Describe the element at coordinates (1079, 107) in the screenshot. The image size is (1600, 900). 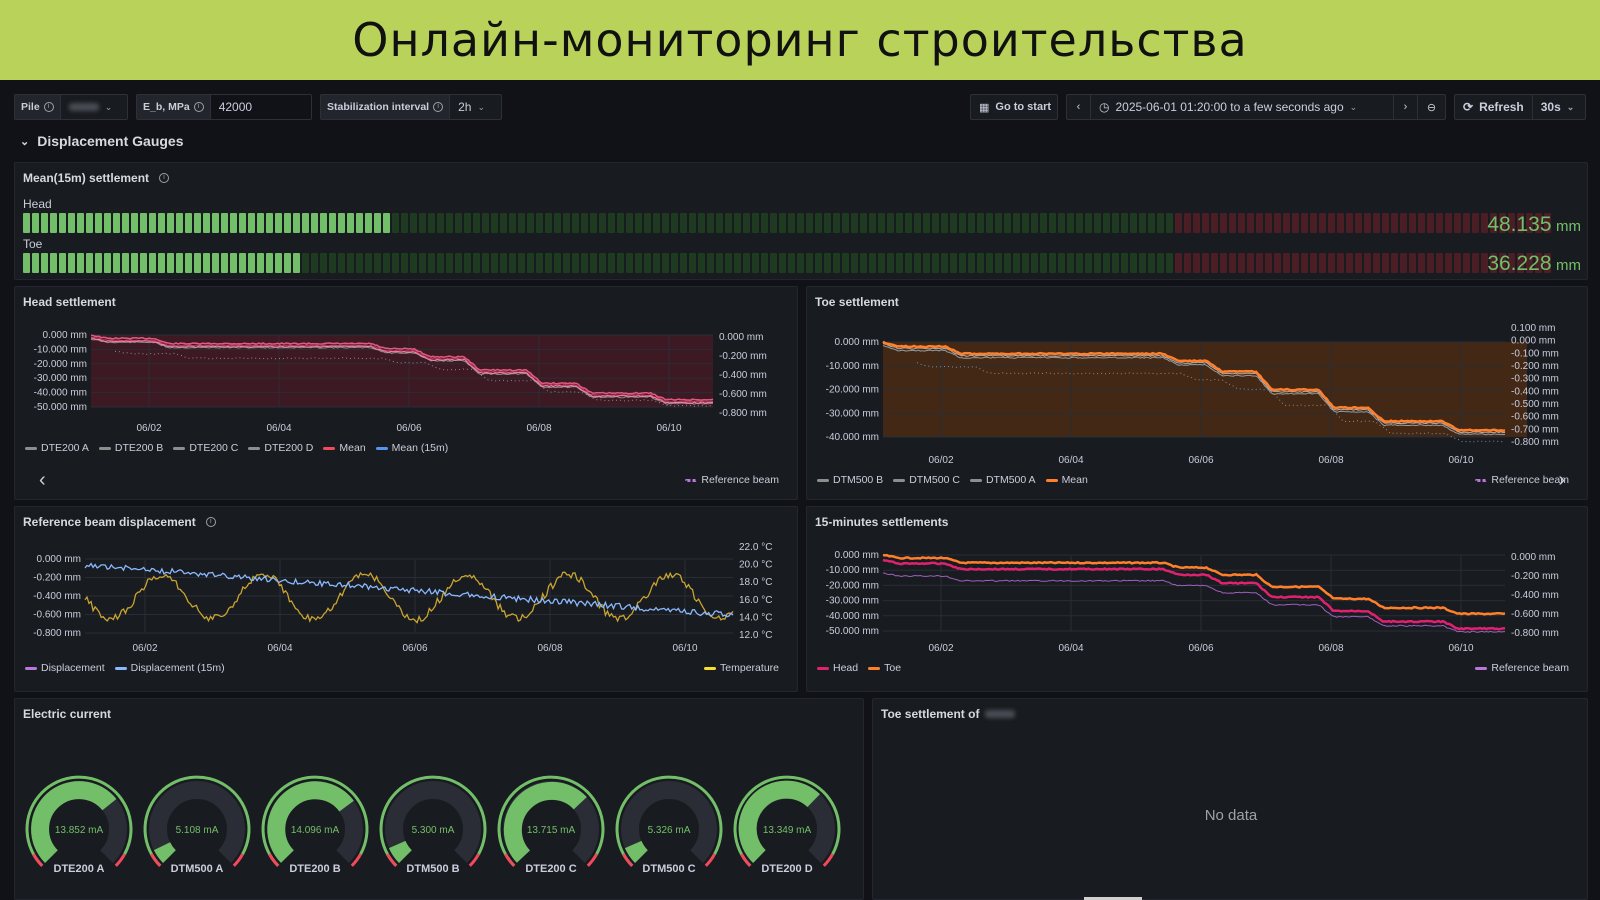
I see `chevron-left-icon: ‹` at that location.